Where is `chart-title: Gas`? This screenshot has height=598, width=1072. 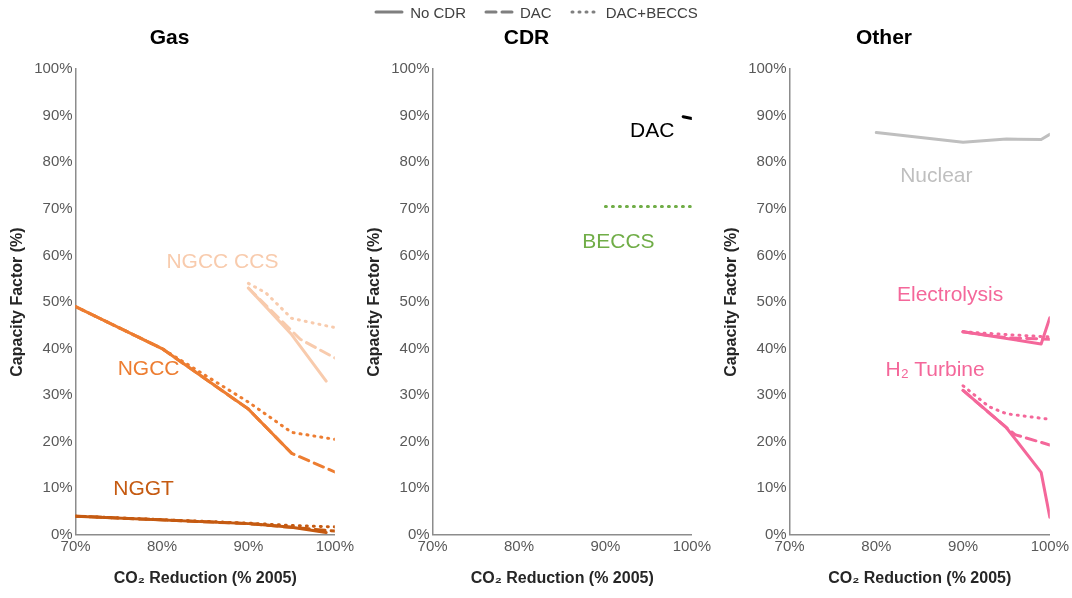 chart-title: Gas is located at coordinates (169, 37).